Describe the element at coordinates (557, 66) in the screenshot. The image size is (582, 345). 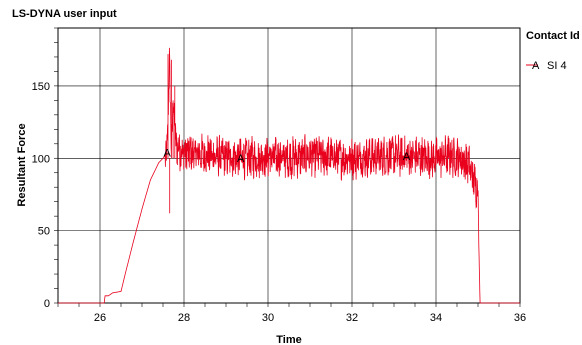
I see `legend-entry-label: SI 4` at that location.